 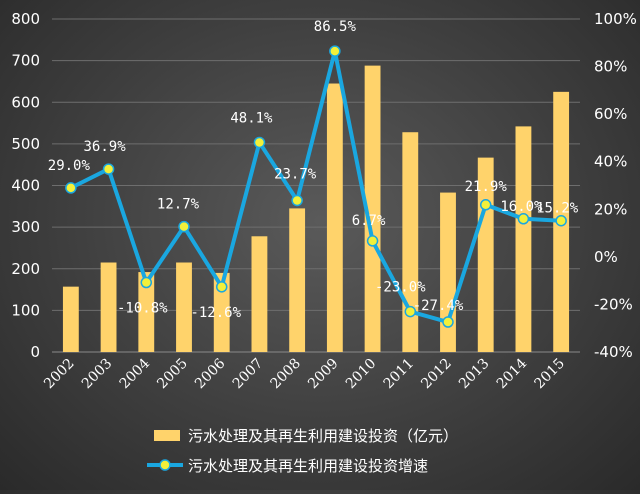 I want to click on legend-bar-label: 污水处理及其再生利用建设投资（亿元）, so click(x=323, y=436).